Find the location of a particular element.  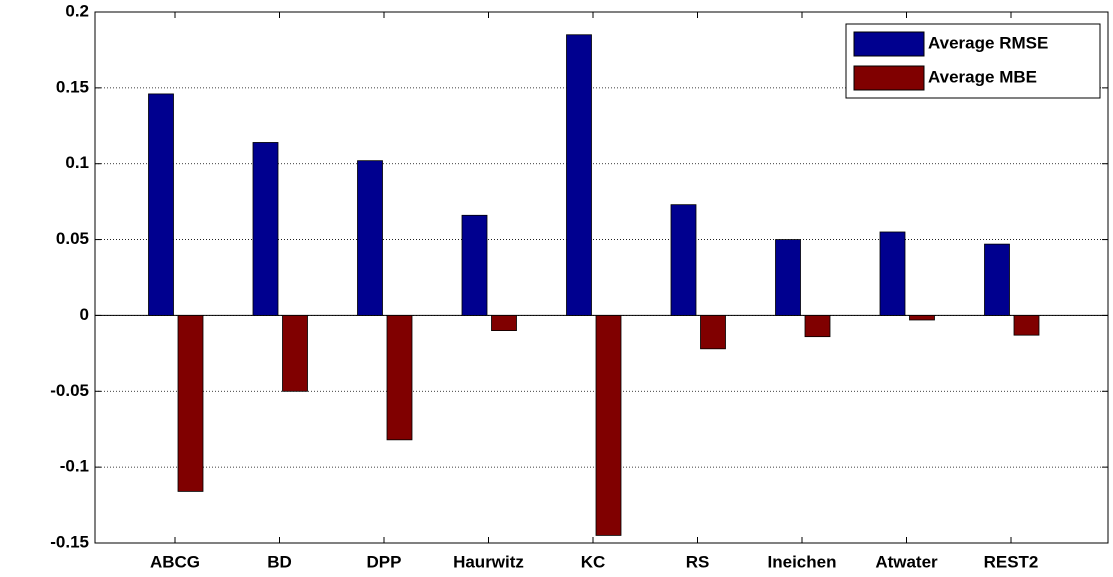

y-tick-label: -0.1 is located at coordinates (74, 466).